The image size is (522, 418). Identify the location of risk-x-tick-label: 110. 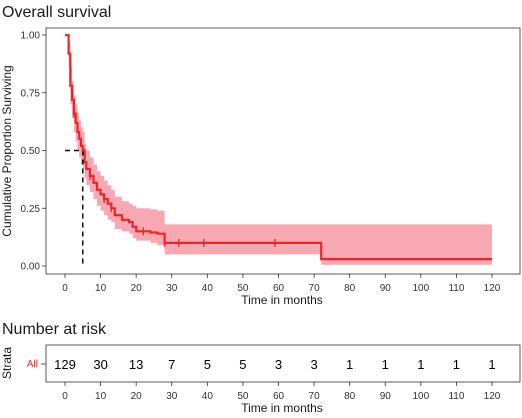
(456, 396).